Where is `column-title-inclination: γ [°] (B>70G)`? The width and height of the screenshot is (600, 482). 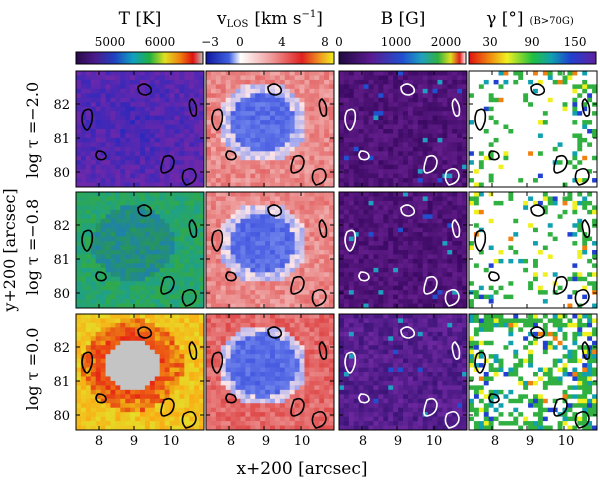
column-title-inclination: γ [°] (B>70G) is located at coordinates (530, 19).